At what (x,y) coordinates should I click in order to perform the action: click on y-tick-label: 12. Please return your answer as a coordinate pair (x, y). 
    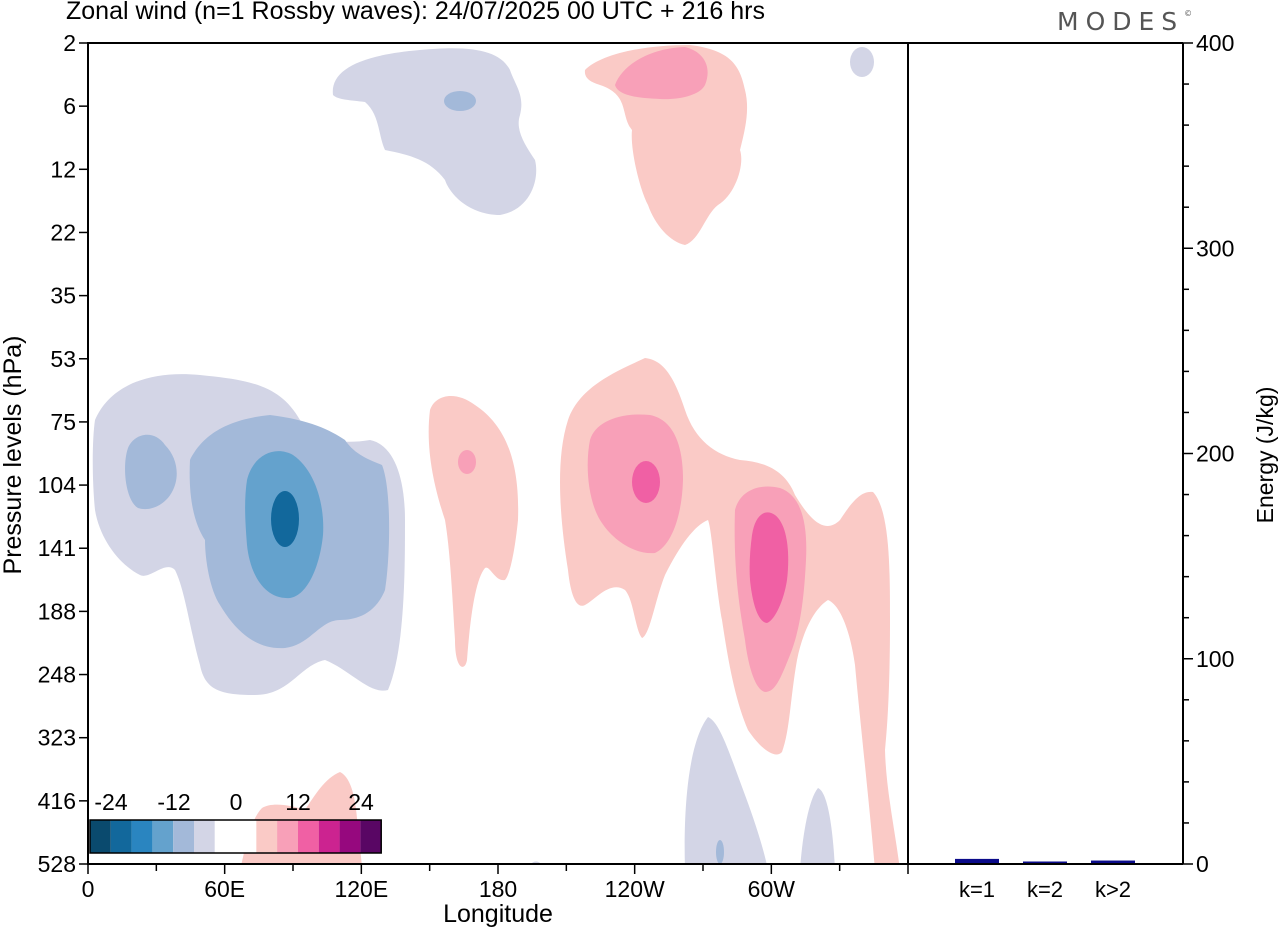
    Looking at the image, I should click on (63, 169).